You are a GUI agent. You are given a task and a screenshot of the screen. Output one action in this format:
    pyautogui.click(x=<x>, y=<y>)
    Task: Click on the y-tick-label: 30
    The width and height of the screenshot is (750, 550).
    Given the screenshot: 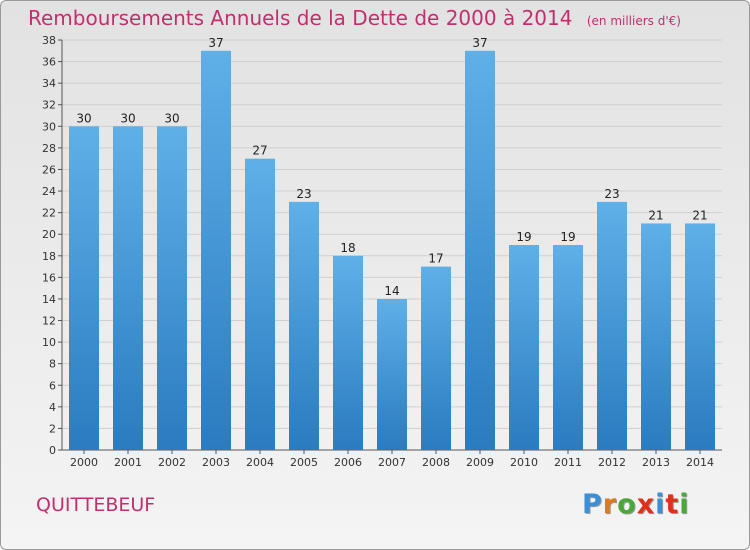 What is the action you would take?
    pyautogui.click(x=49, y=126)
    